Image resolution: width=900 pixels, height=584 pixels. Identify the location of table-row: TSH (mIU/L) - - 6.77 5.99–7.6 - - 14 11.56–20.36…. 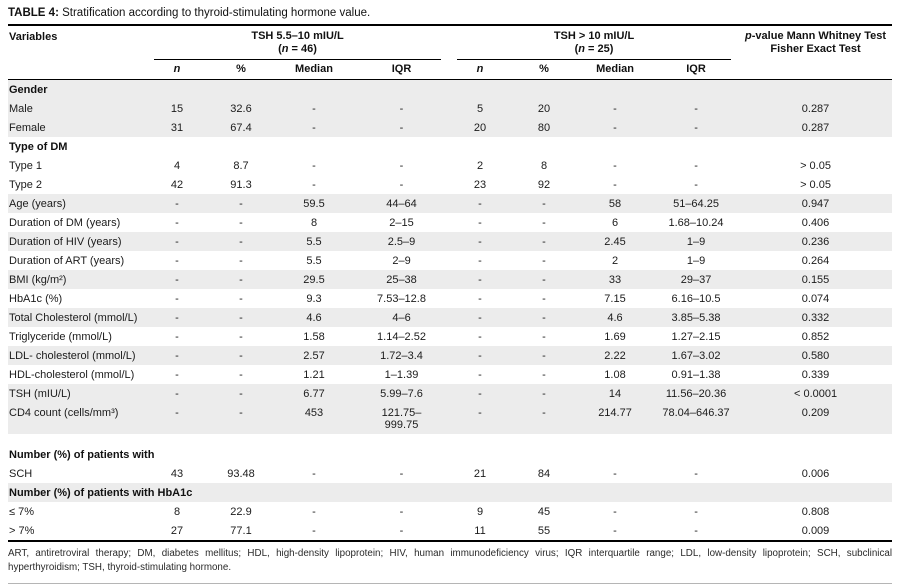
(450, 393).